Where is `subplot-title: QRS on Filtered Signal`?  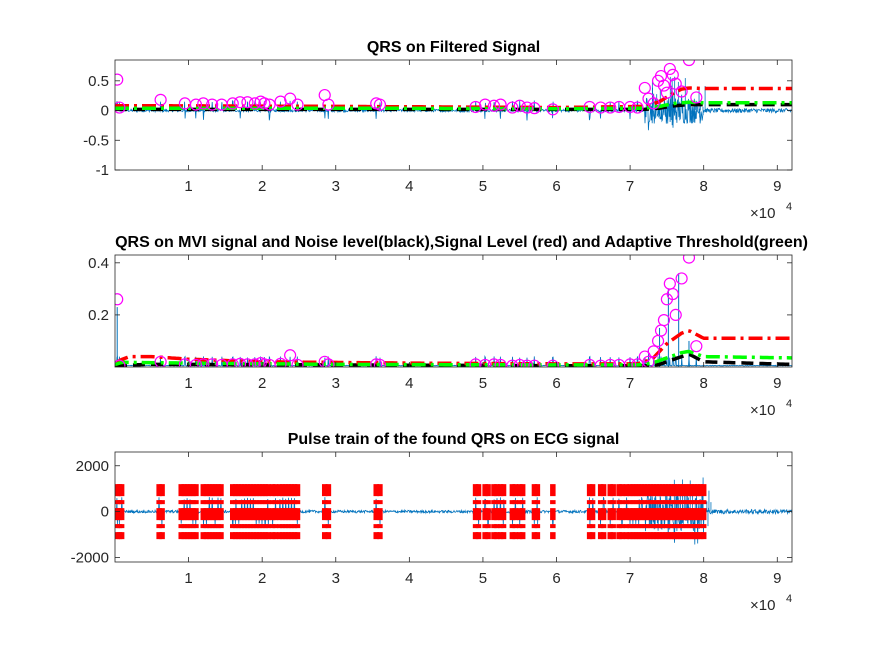
subplot-title: QRS on Filtered Signal is located at coordinates (453, 47).